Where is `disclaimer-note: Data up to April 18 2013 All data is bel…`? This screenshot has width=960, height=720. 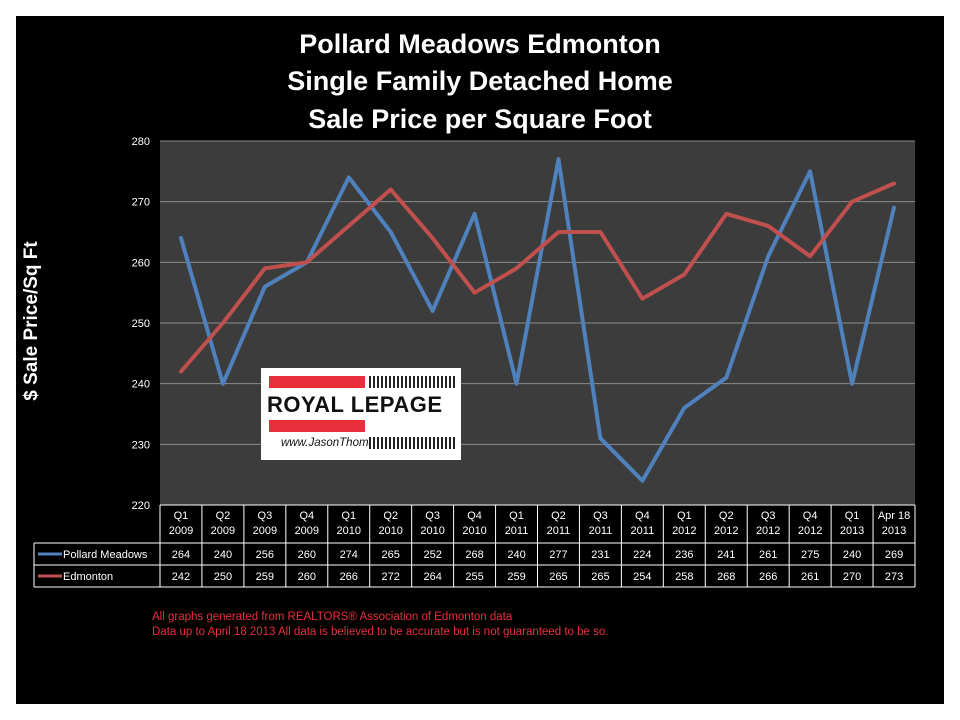
disclaimer-note: Data up to April 18 2013 All data is bel… is located at coordinates (380, 632).